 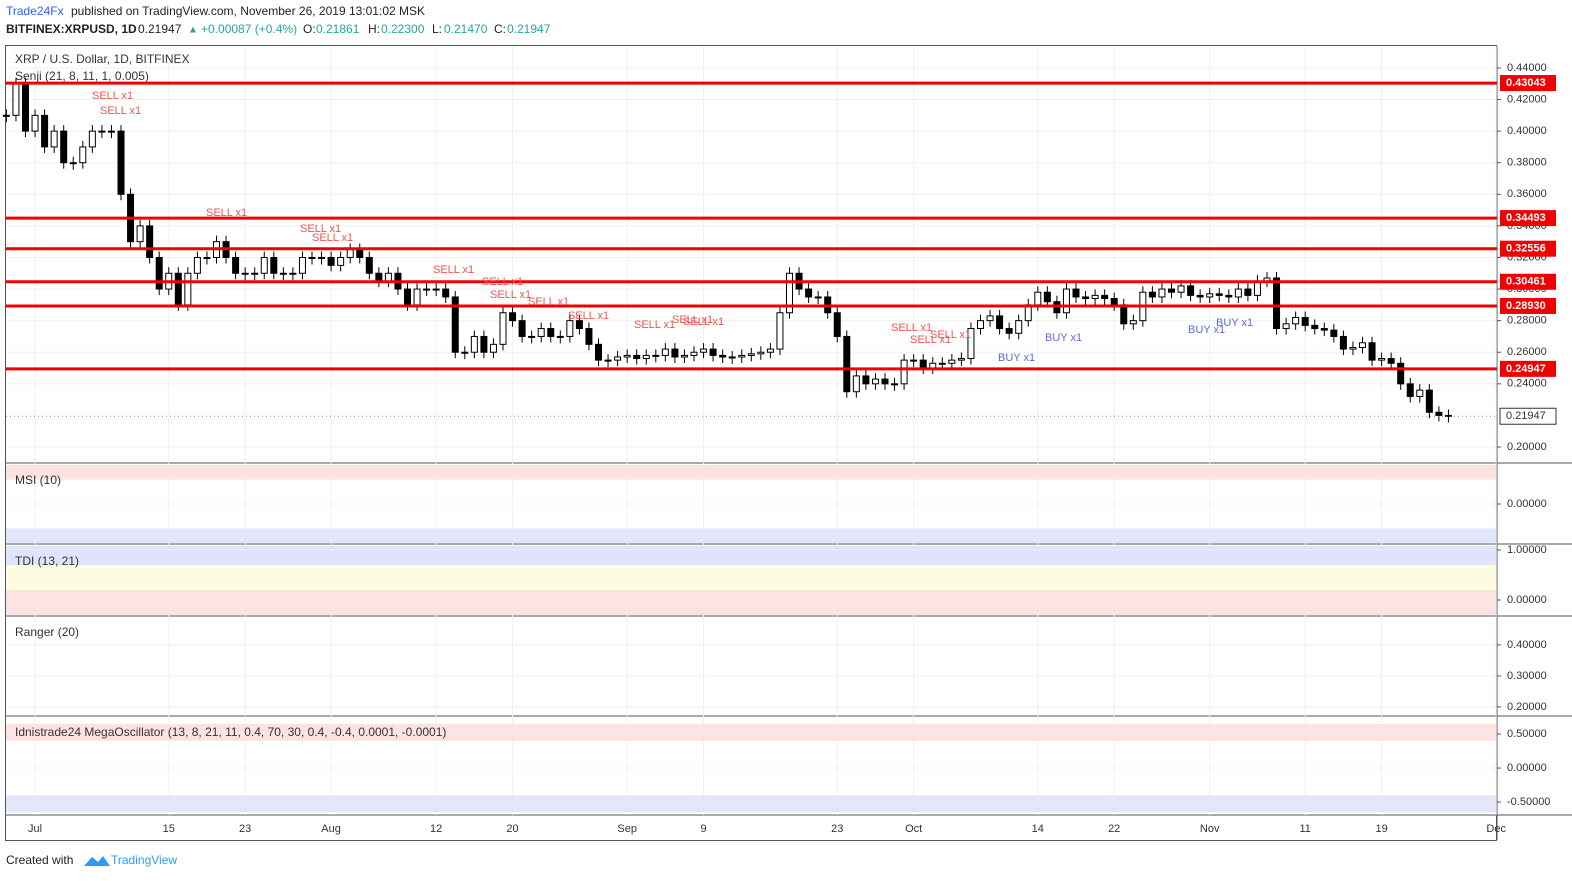 I want to click on last-price: 0.21947, so click(x=160, y=29).